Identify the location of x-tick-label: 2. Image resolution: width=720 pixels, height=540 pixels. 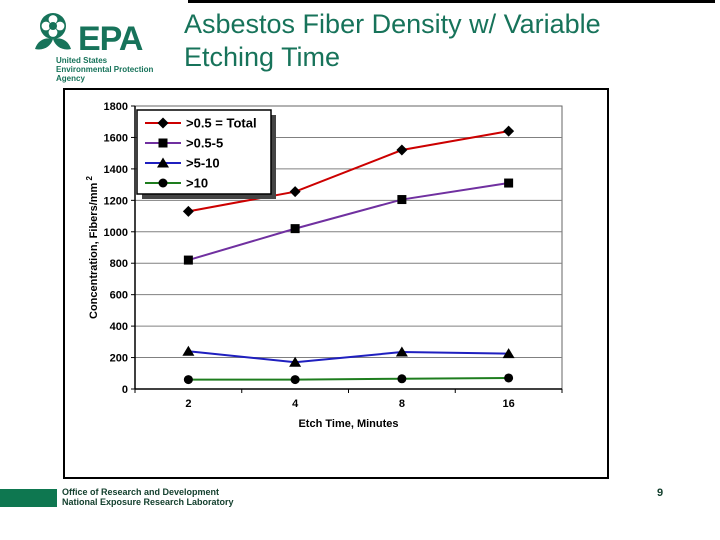
(188, 404).